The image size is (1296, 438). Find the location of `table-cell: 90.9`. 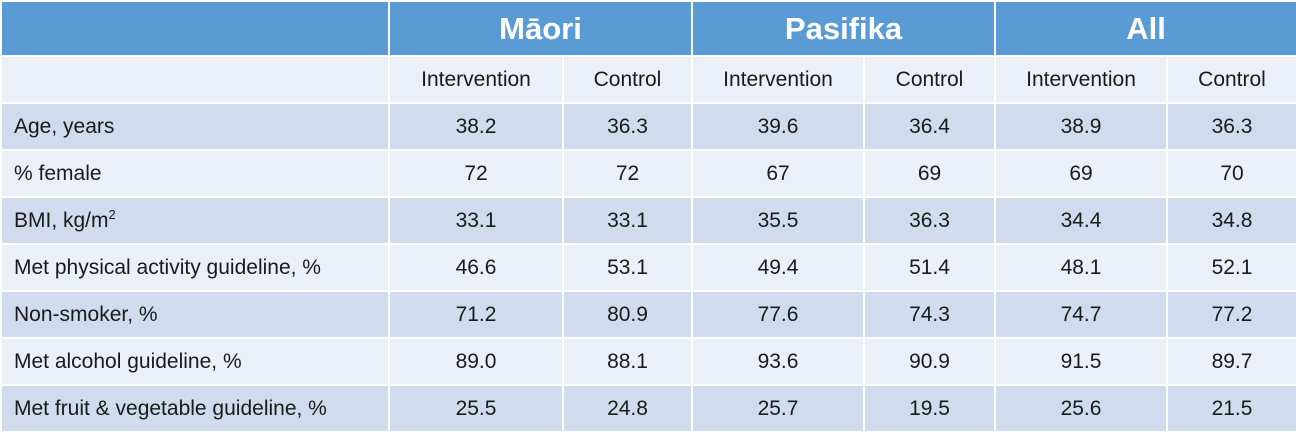

table-cell: 90.9 is located at coordinates (929, 361).